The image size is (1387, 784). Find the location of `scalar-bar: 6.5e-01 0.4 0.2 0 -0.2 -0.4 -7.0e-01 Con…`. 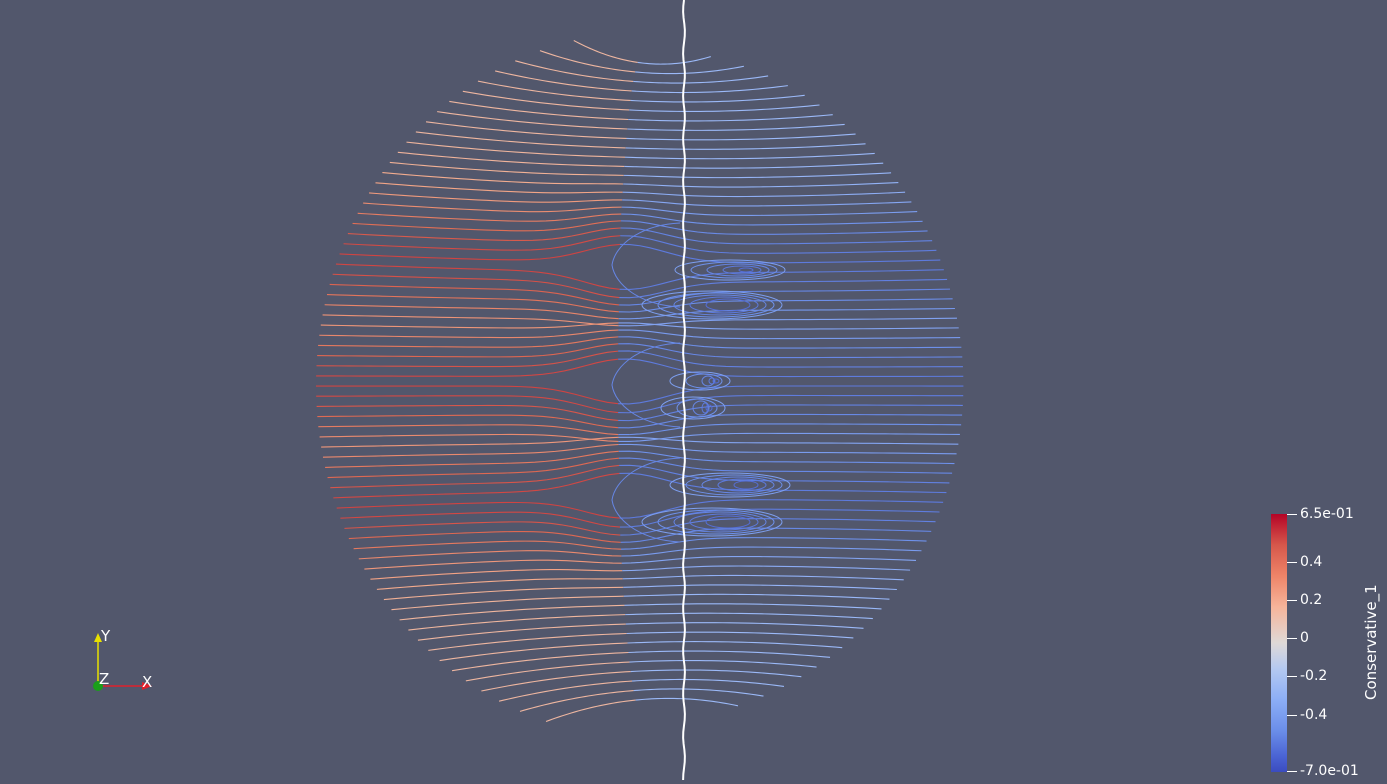

scalar-bar: 6.5e-01 0.4 0.2 0 -0.2 -0.4 -7.0e-01 Con… is located at coordinates (1324, 642).